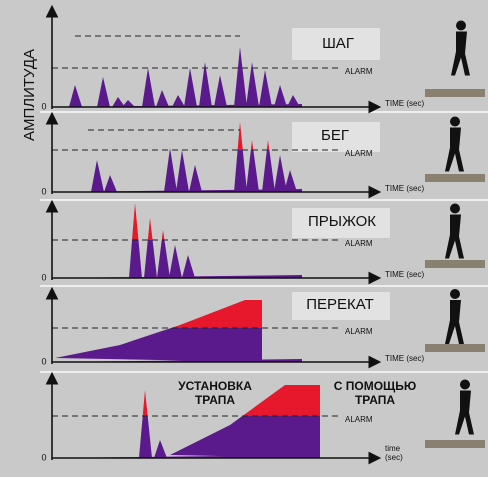  I want to click on time-label: time, so click(393, 448).